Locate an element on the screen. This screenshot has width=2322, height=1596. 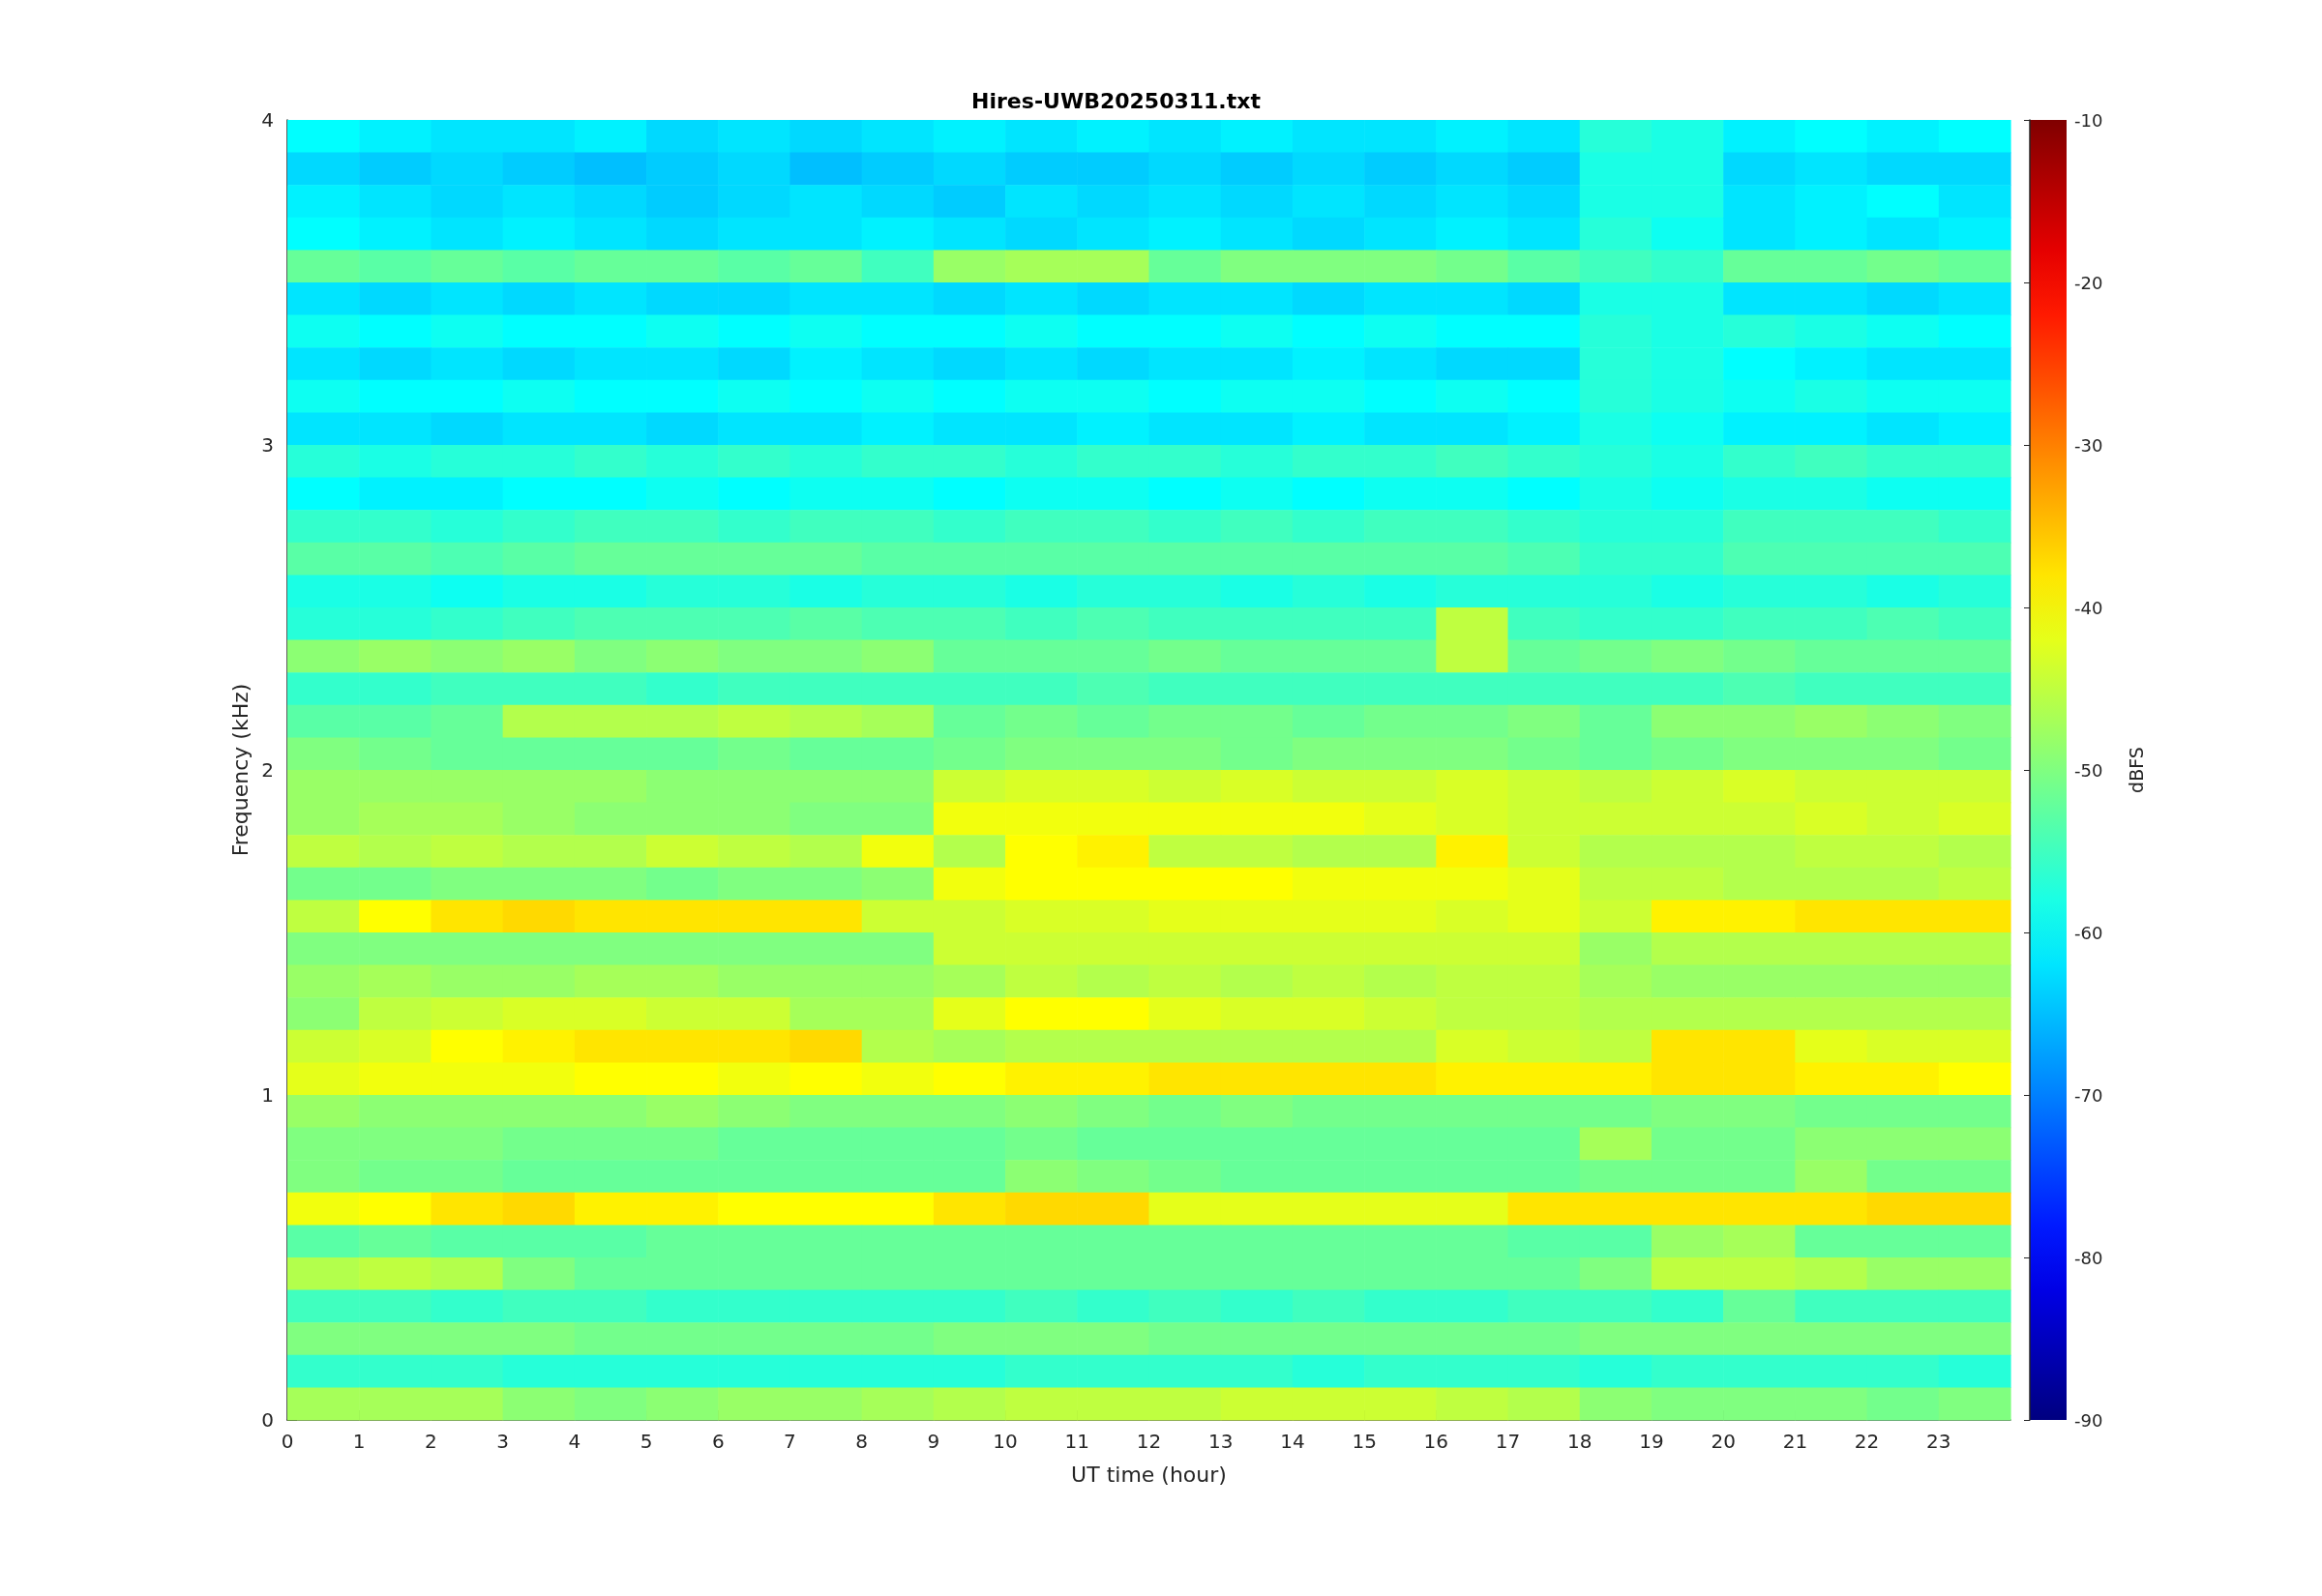
y-tick-label: 2 is located at coordinates (267, 770).